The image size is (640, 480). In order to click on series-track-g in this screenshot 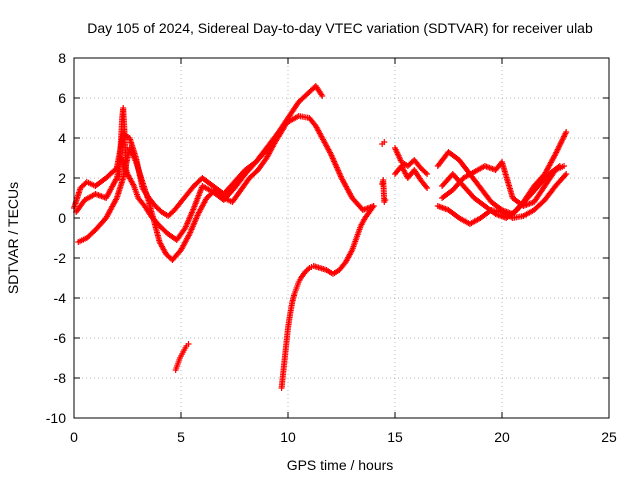, I will do `click(383, 143)`.